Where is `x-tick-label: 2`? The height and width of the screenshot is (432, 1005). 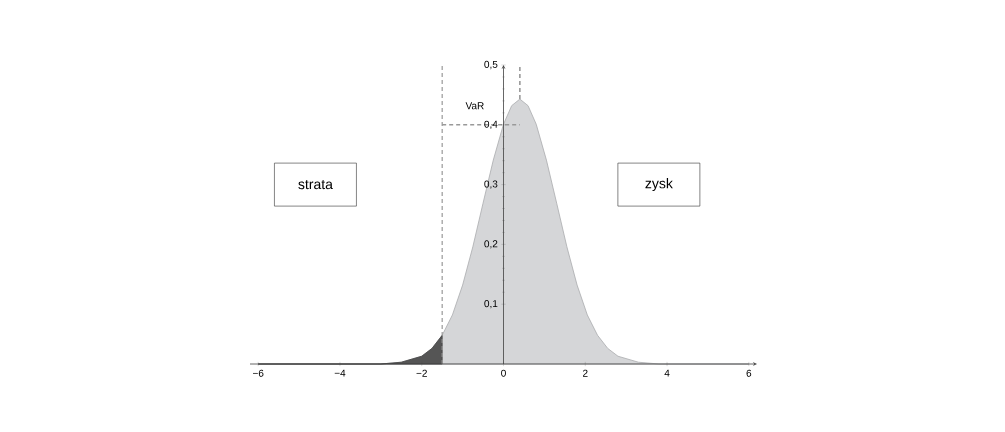
x-tick-label: 2 is located at coordinates (585, 373).